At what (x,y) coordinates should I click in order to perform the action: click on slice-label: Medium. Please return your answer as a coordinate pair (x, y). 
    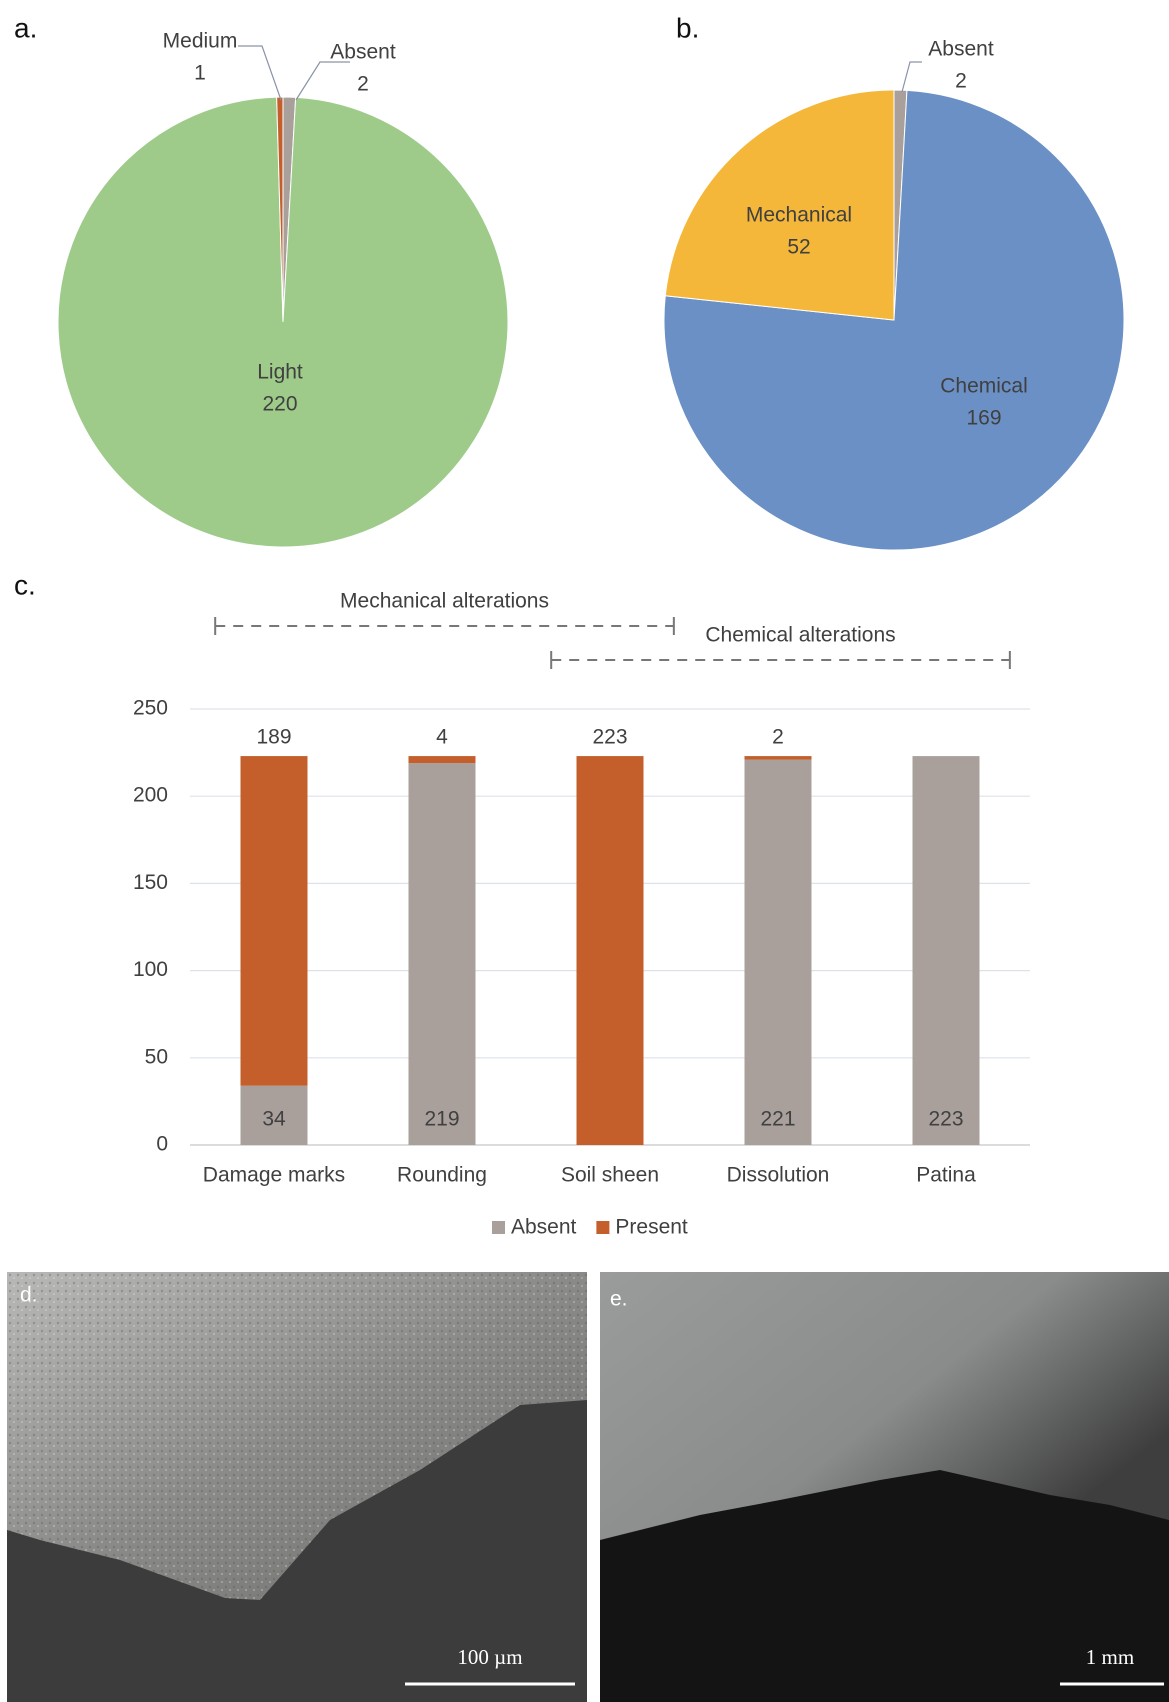
    Looking at the image, I should click on (200, 41).